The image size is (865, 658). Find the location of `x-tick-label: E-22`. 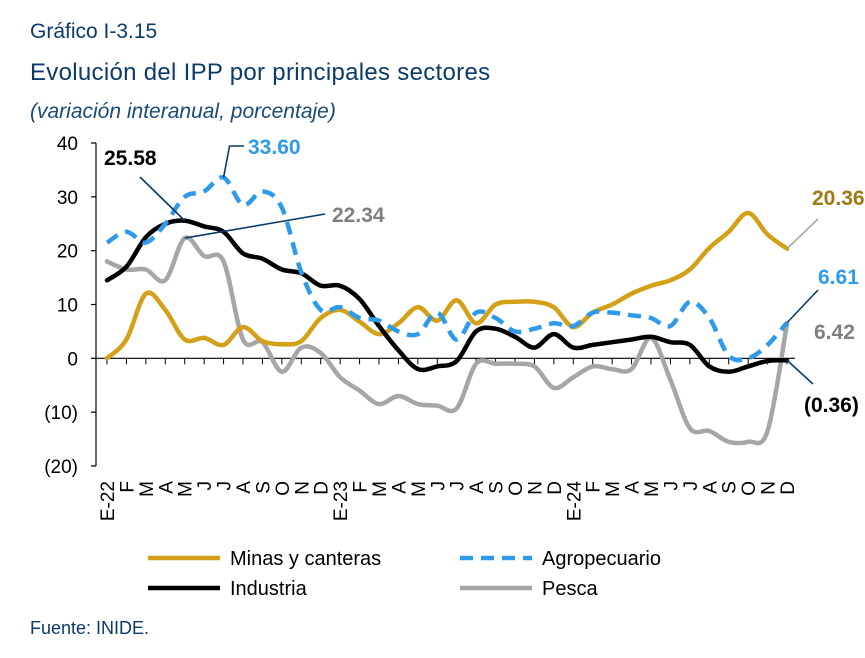

x-tick-label: E-22 is located at coordinates (108, 501).